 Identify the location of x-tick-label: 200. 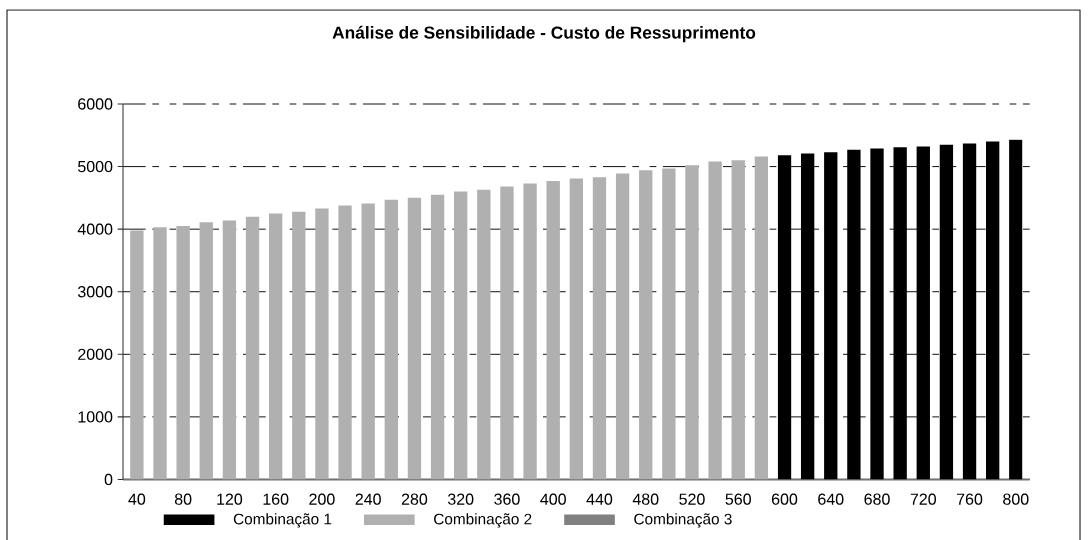
(322, 499).